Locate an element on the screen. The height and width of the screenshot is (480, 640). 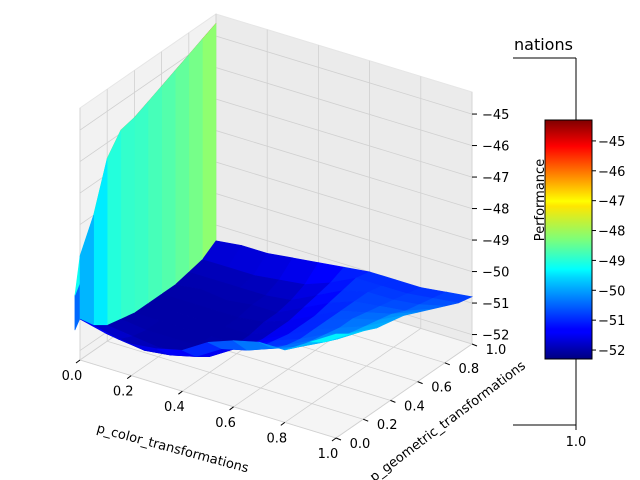
y-tick-label: 1.0 is located at coordinates (496, 350).